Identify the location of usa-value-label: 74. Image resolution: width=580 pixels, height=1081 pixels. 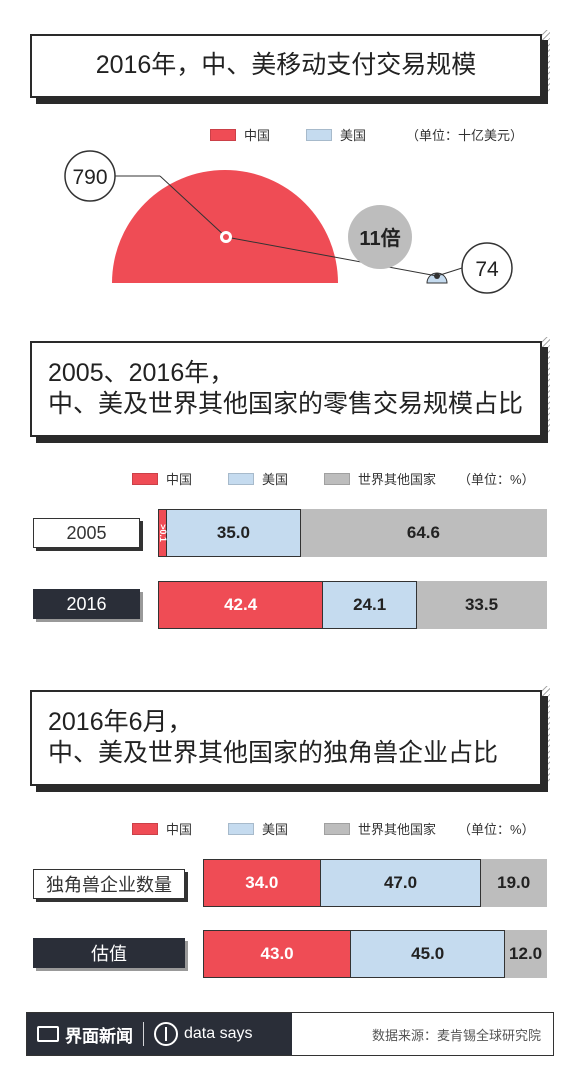
(487, 269).